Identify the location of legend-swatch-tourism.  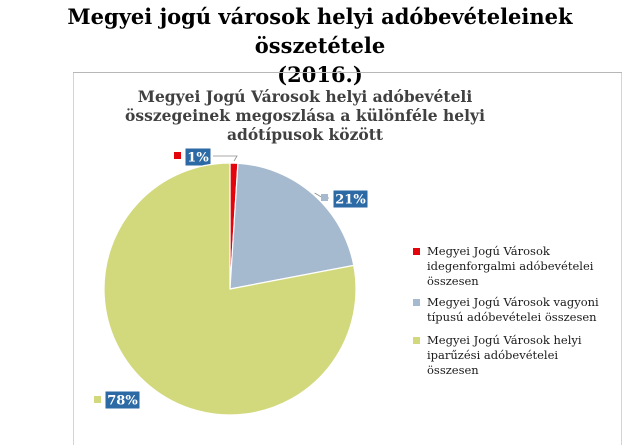
(416, 251).